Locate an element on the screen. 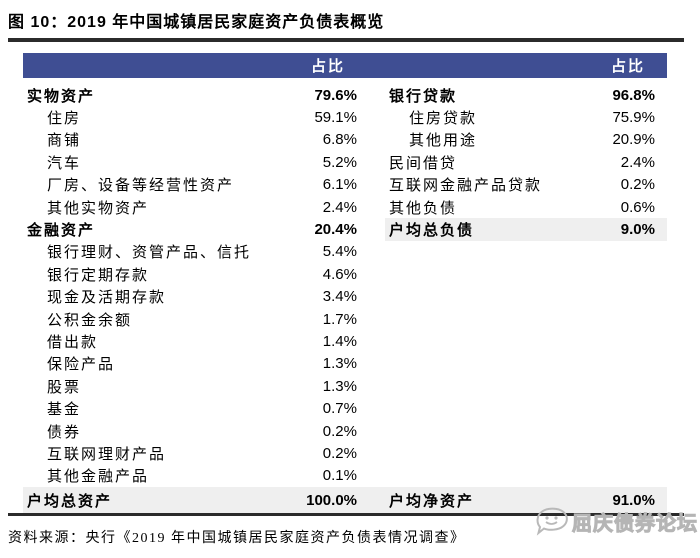 The height and width of the screenshot is (558, 700). row-label: 其他实物资产 is located at coordinates (98, 208).